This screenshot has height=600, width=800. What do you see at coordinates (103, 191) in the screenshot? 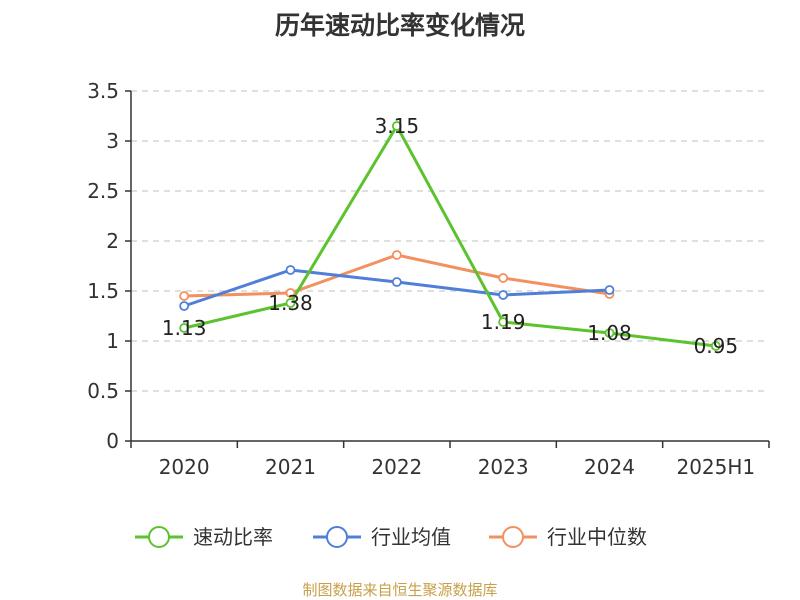
I see `y-tick-label: 2.5` at bounding box center [103, 191].